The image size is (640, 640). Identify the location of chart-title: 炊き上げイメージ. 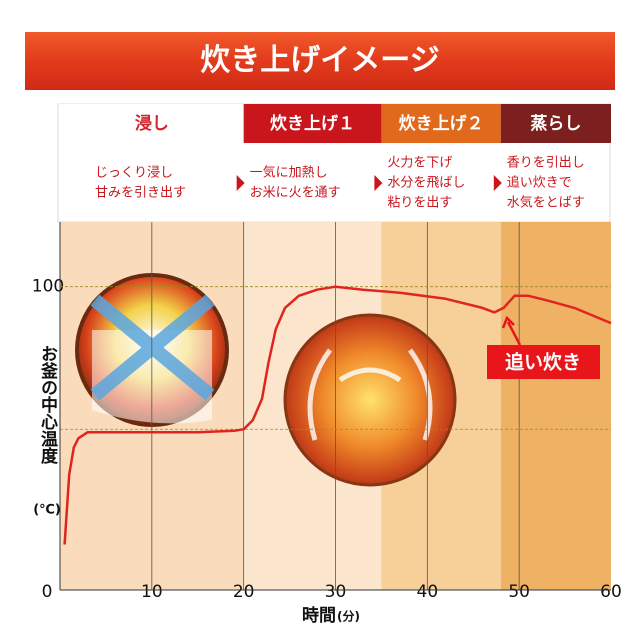
(319, 60).